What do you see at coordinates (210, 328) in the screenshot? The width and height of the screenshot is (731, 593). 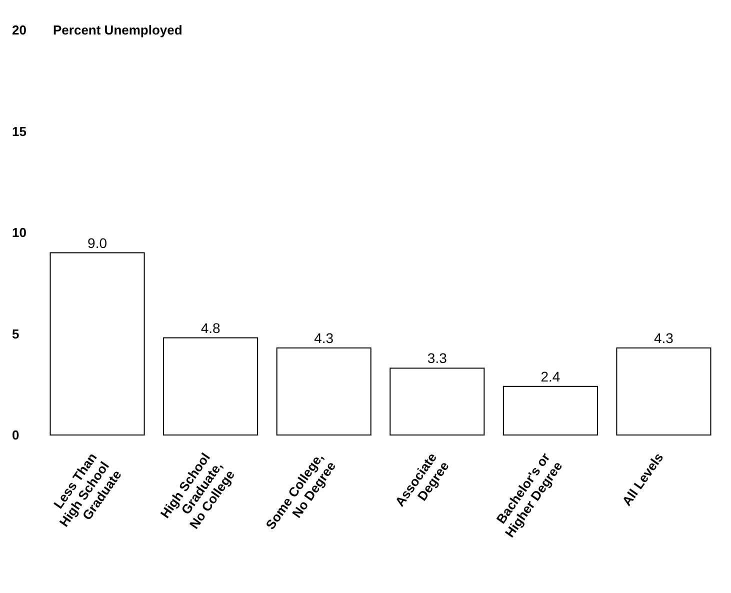 I see `data-label: 4.8` at bounding box center [210, 328].